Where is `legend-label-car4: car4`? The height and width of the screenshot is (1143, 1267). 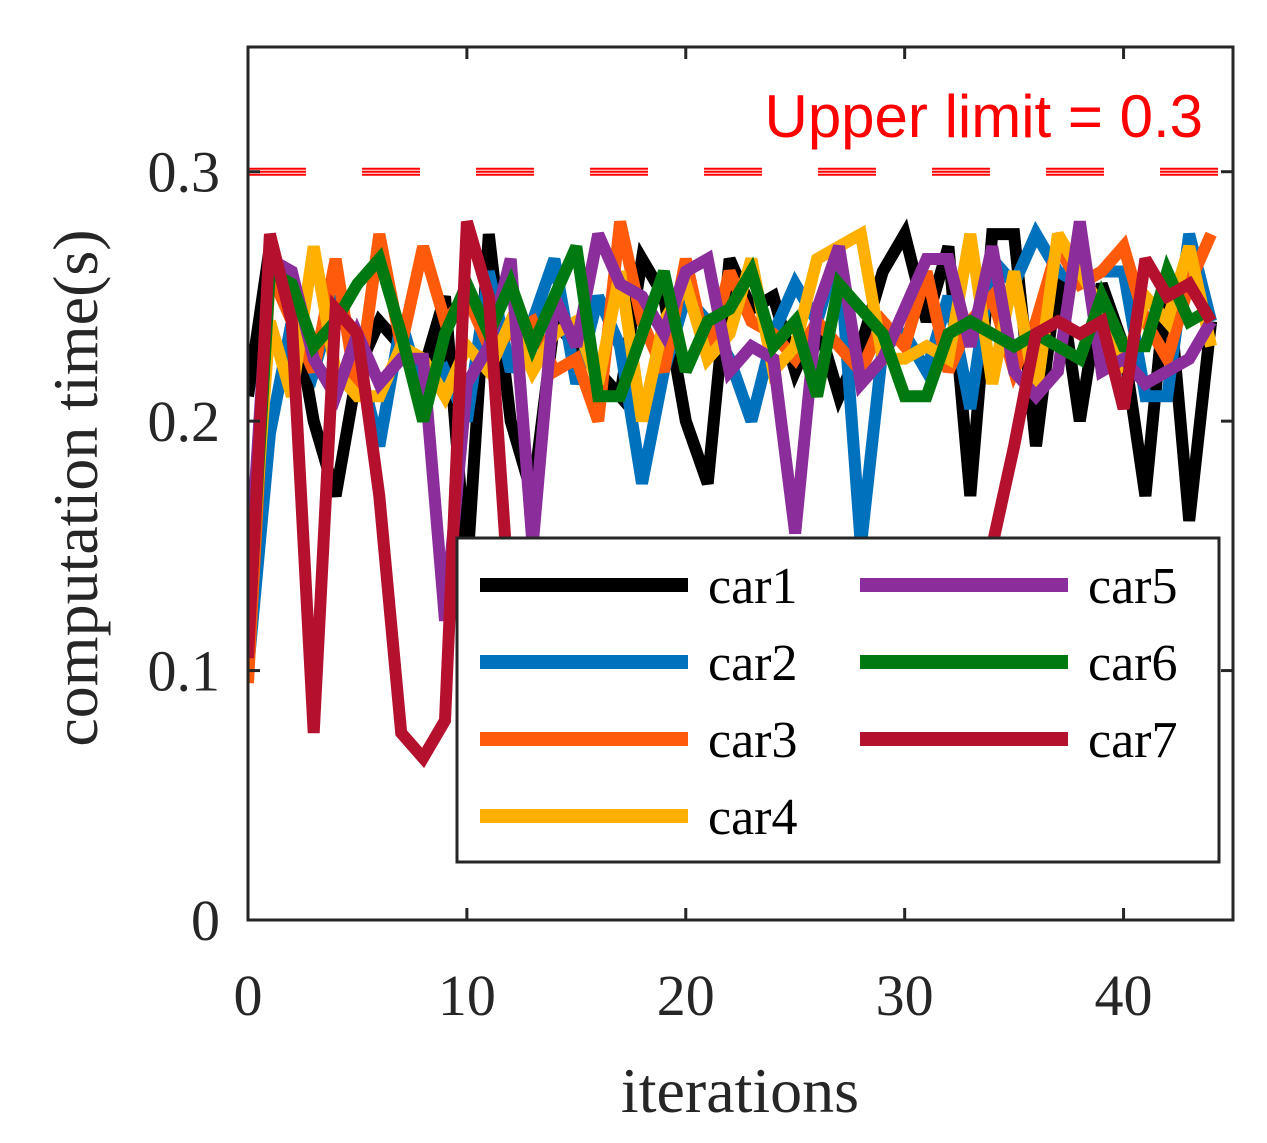
legend-label-car4: car4 is located at coordinates (752, 817).